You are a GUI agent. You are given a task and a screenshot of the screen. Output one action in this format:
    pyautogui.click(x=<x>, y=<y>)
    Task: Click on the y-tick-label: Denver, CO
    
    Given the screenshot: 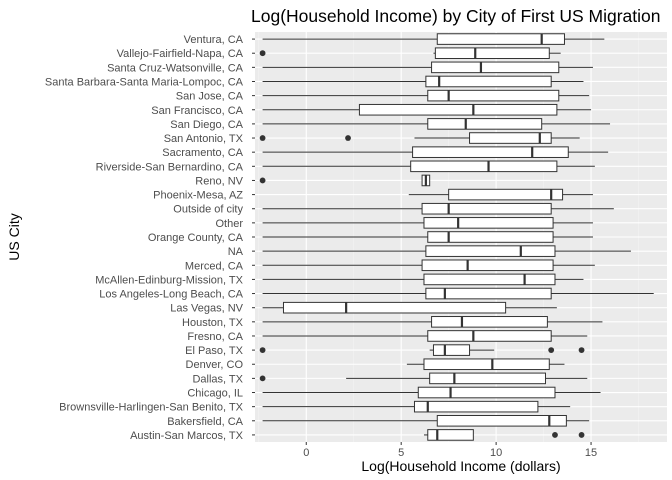 What is the action you would take?
    pyautogui.click(x=215, y=365)
    